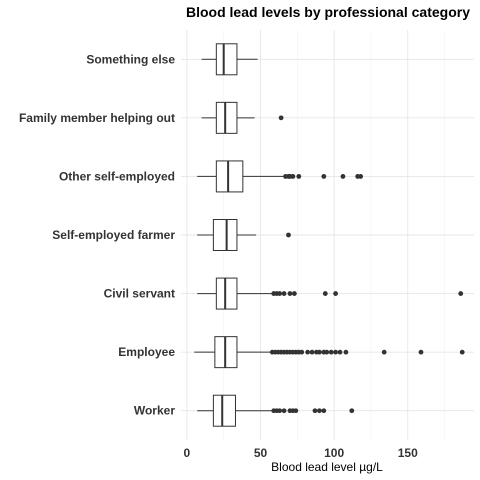 Image resolution: width=480 pixels, height=480 pixels. Describe the element at coordinates (244, 235) in the screenshot. I see `boxplot-self-employed-farmer` at that location.